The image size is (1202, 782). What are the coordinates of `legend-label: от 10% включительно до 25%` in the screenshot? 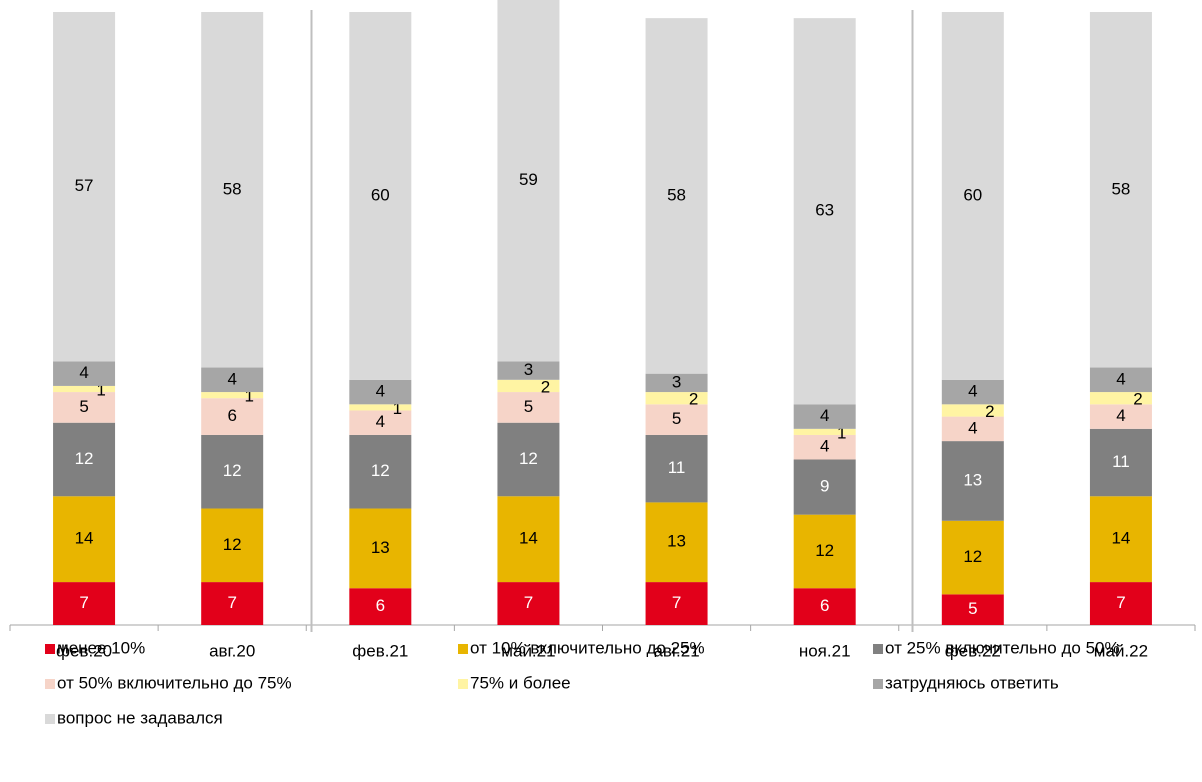 It's located at (587, 647).